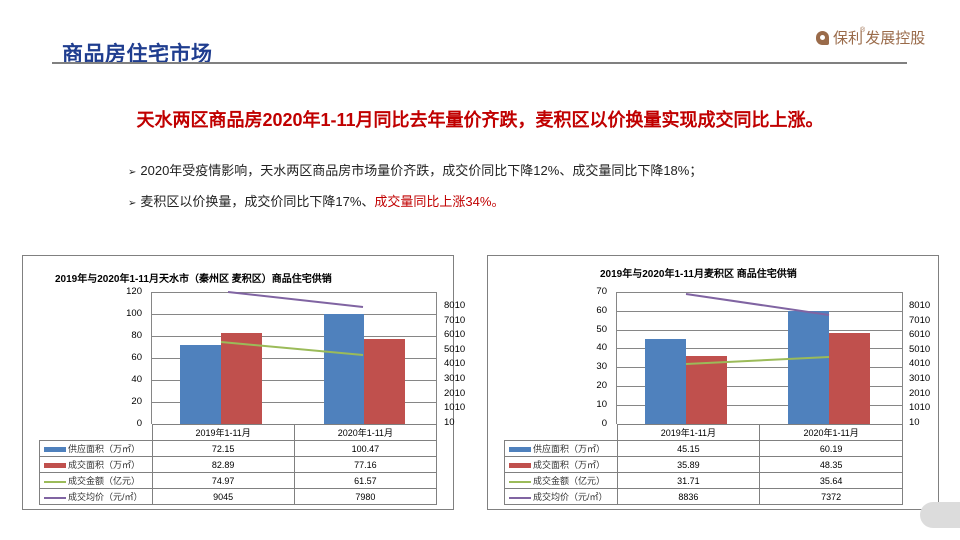  I want to click on table-row: 成交面积（万㎡） 82.89 77.16, so click(238, 464).